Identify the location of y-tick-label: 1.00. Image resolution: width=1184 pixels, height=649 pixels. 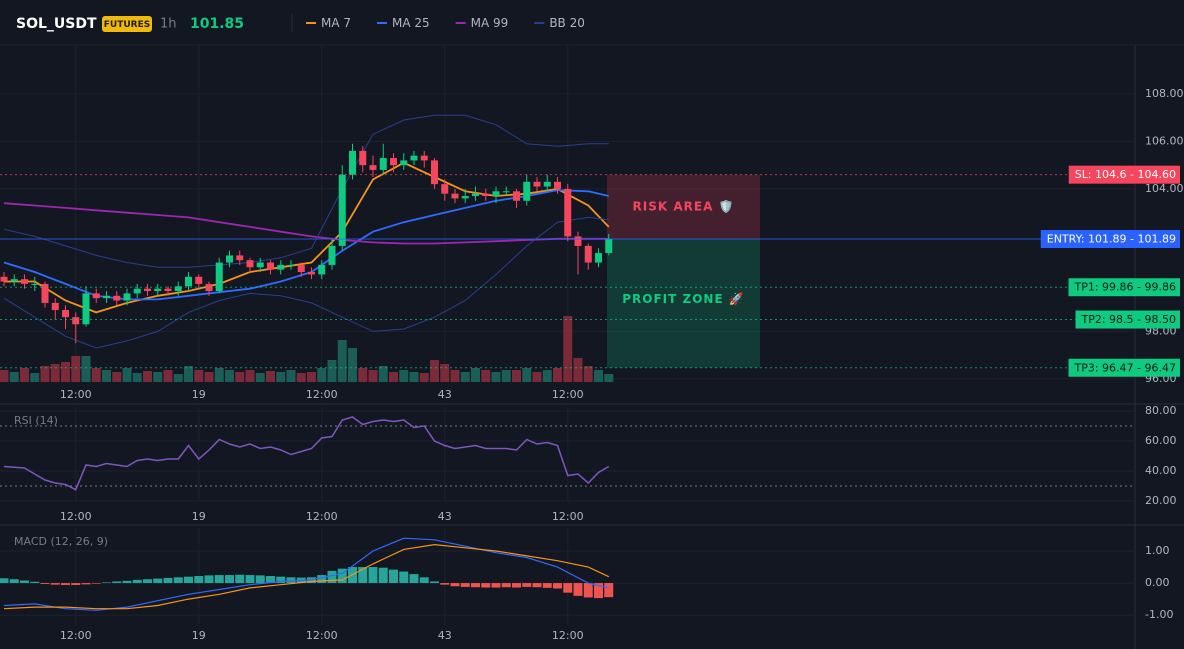
(1157, 550).